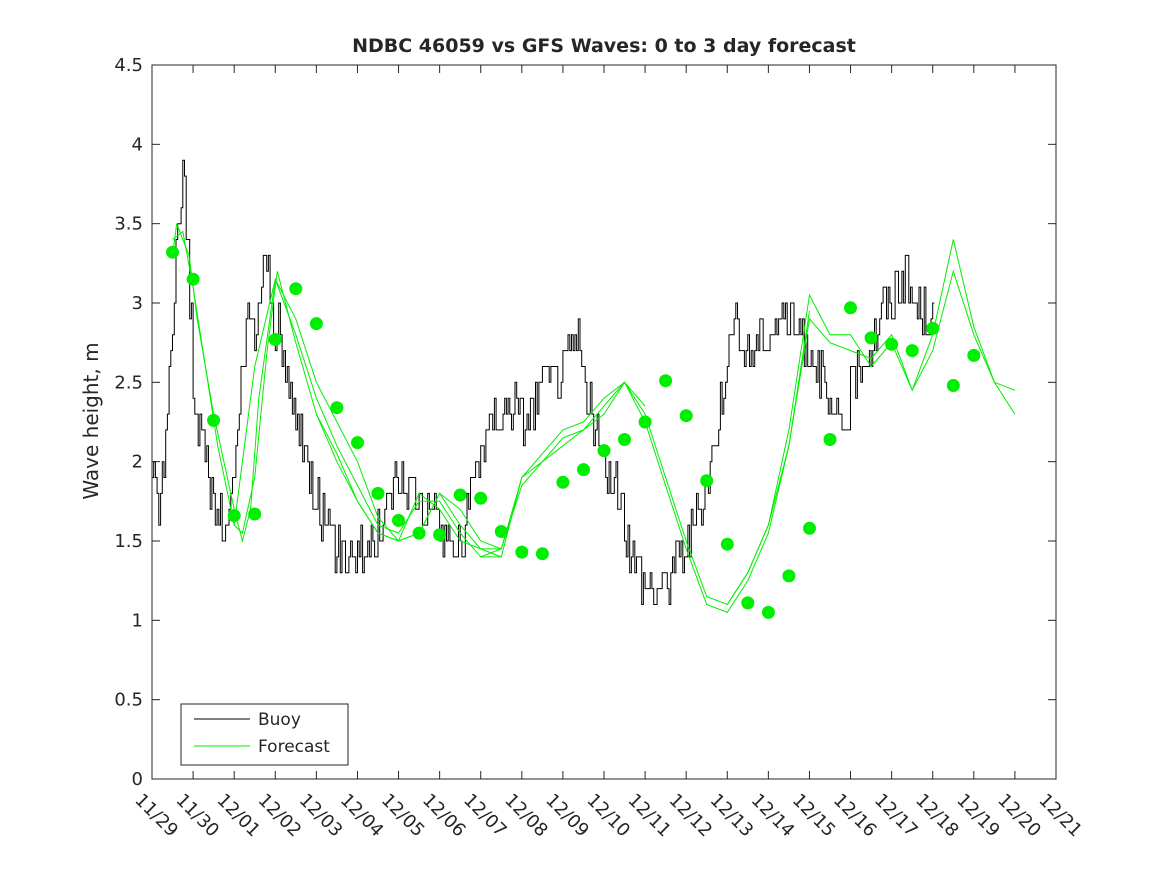 The image size is (1167, 875). I want to click on legend-buoy-label: Buoy, so click(279, 720).